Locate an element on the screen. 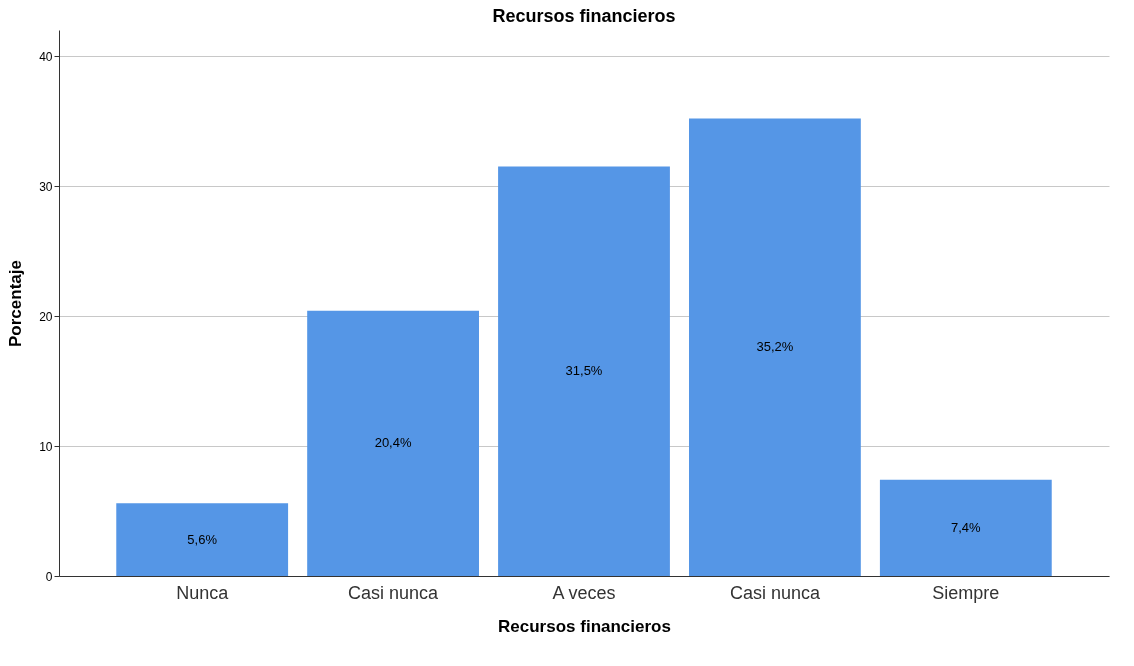 The height and width of the screenshot is (666, 1134). x-tick-label: A veces is located at coordinates (584, 592).